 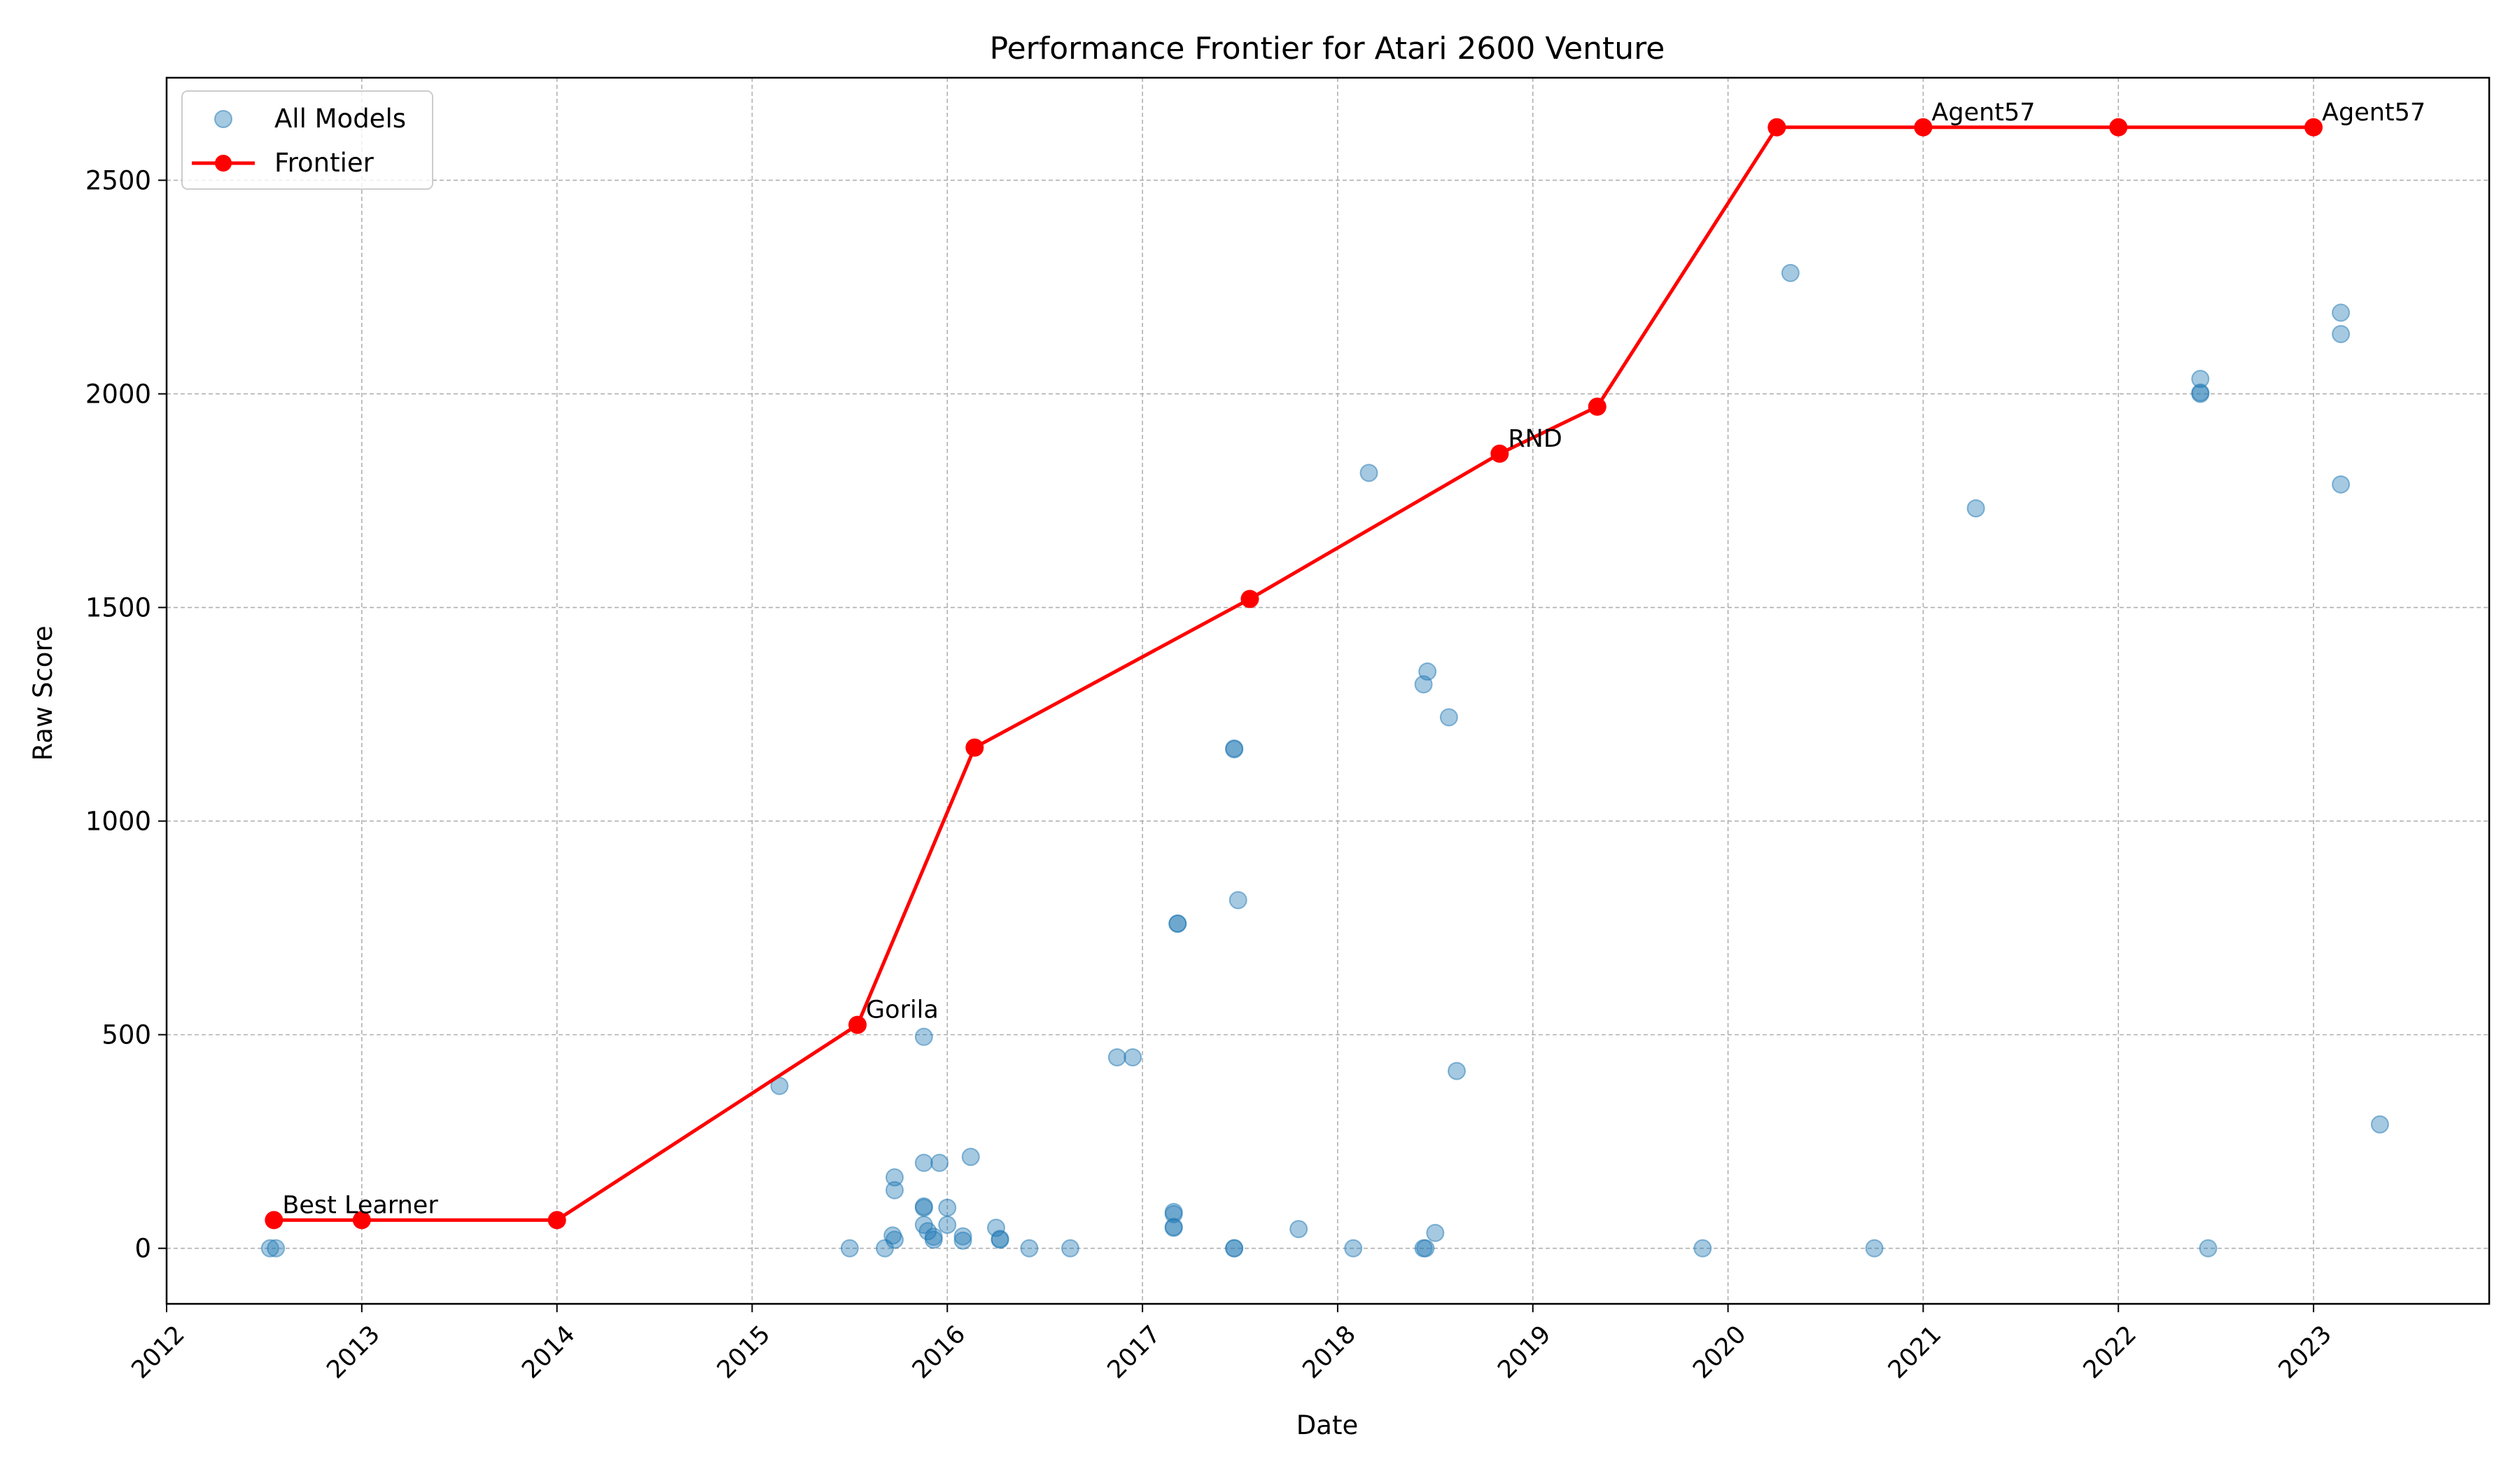 What do you see at coordinates (902, 1010) in the screenshot?
I see `annotation-label: Gorila` at bounding box center [902, 1010].